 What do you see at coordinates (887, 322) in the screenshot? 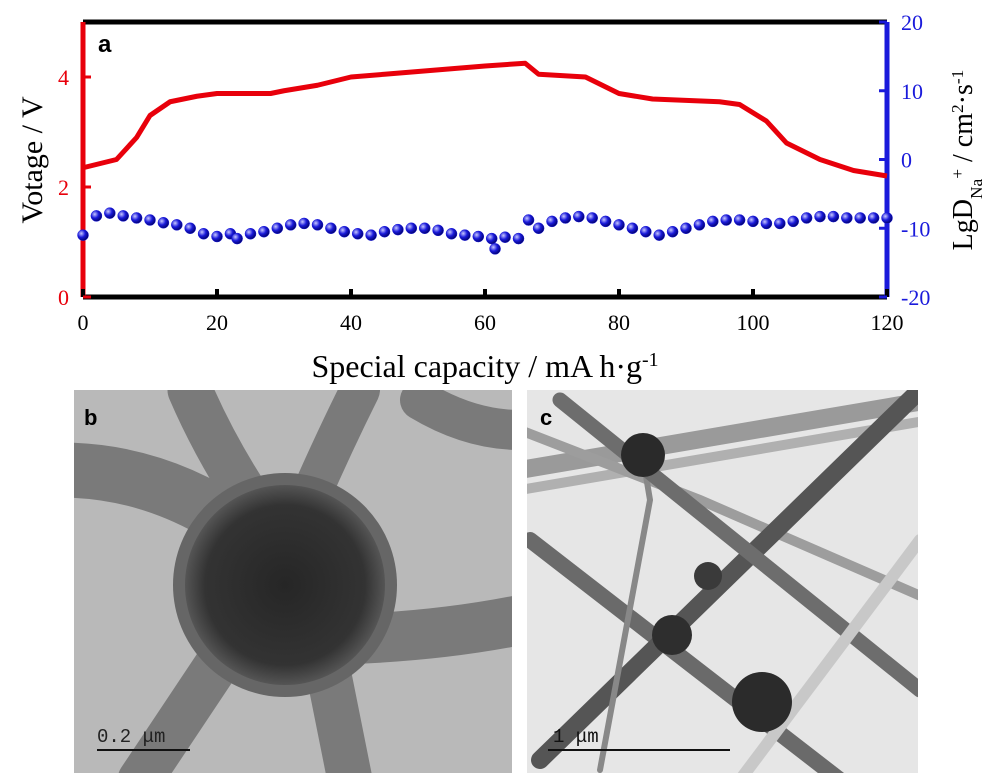
I see `x-tick-label: 120` at bounding box center [887, 322].